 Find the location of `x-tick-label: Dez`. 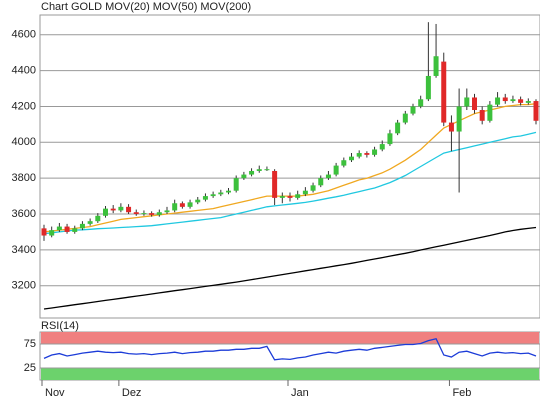

x-tick-label: Dez is located at coordinates (132, 393).